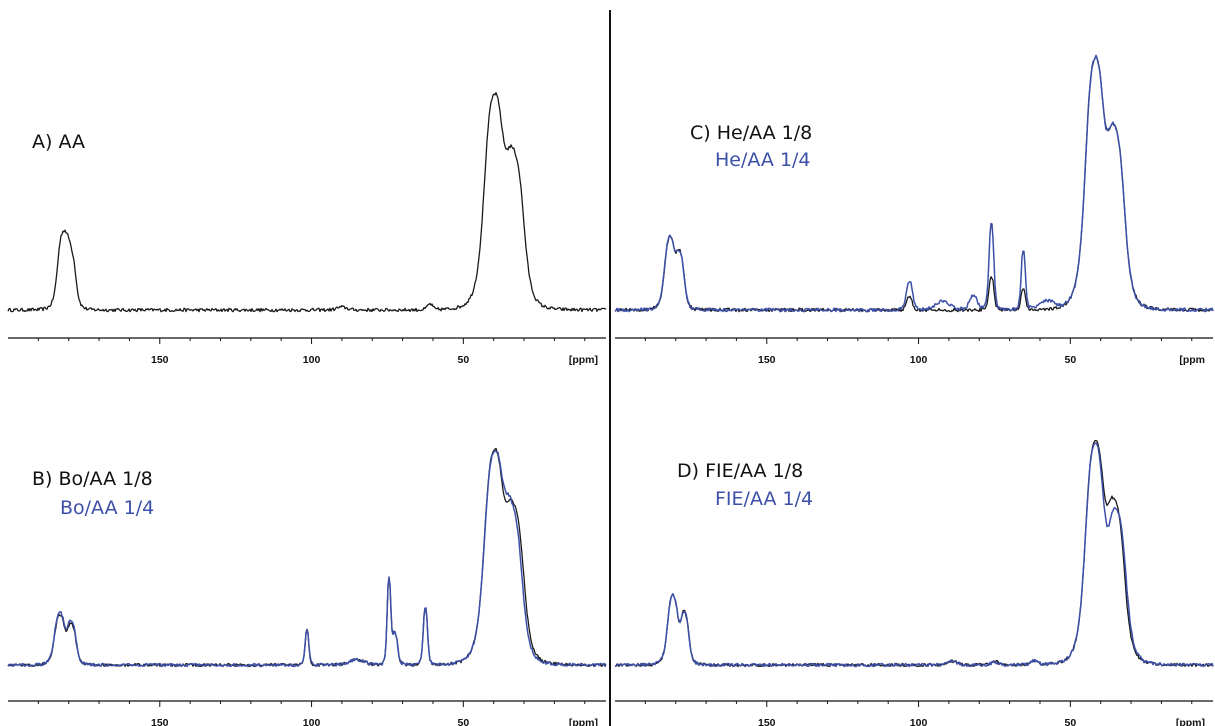 This screenshot has width=1215, height=726. I want to click on panel-c-label-blue: He/AA 1/4, so click(763, 160).